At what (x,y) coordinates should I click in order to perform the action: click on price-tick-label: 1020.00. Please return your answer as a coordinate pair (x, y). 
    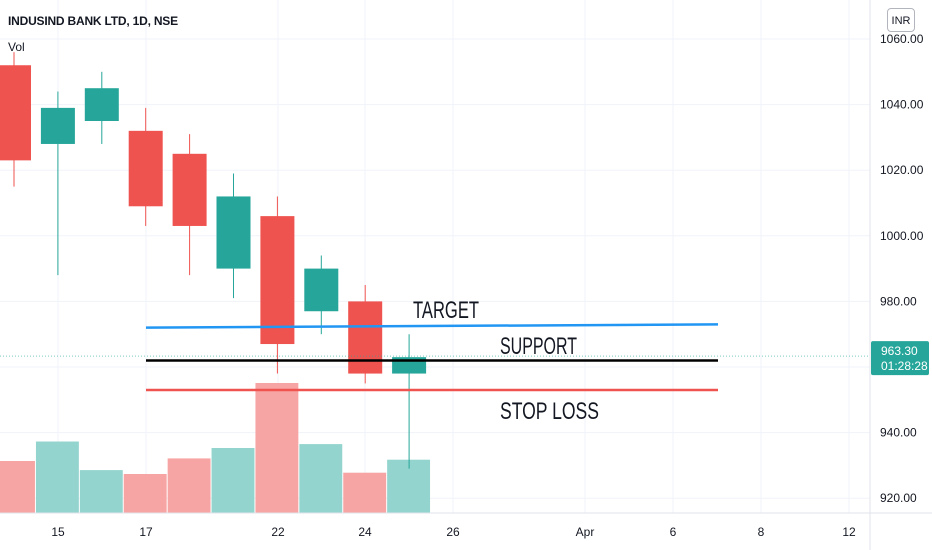
    Looking at the image, I should click on (902, 170).